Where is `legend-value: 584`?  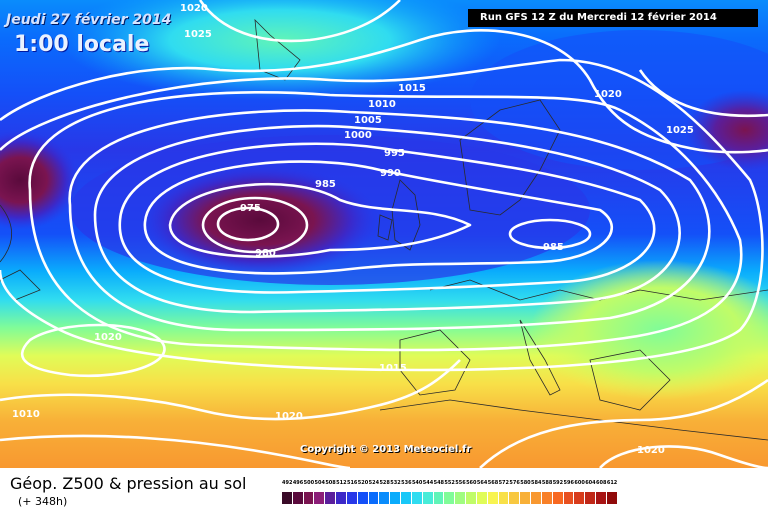
legend-value: 584 is located at coordinates (536, 483).